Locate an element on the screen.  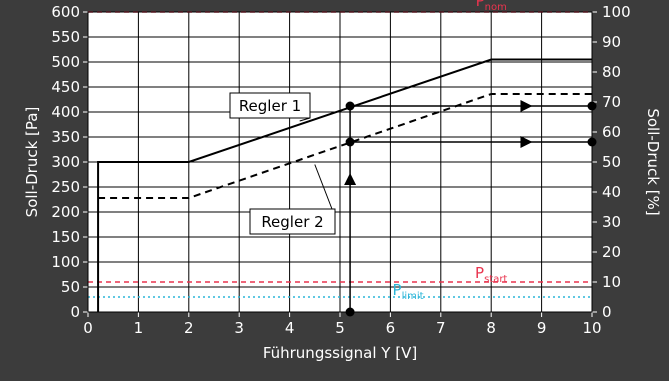
y-right-tick-label: 100 is located at coordinates (616, 12).